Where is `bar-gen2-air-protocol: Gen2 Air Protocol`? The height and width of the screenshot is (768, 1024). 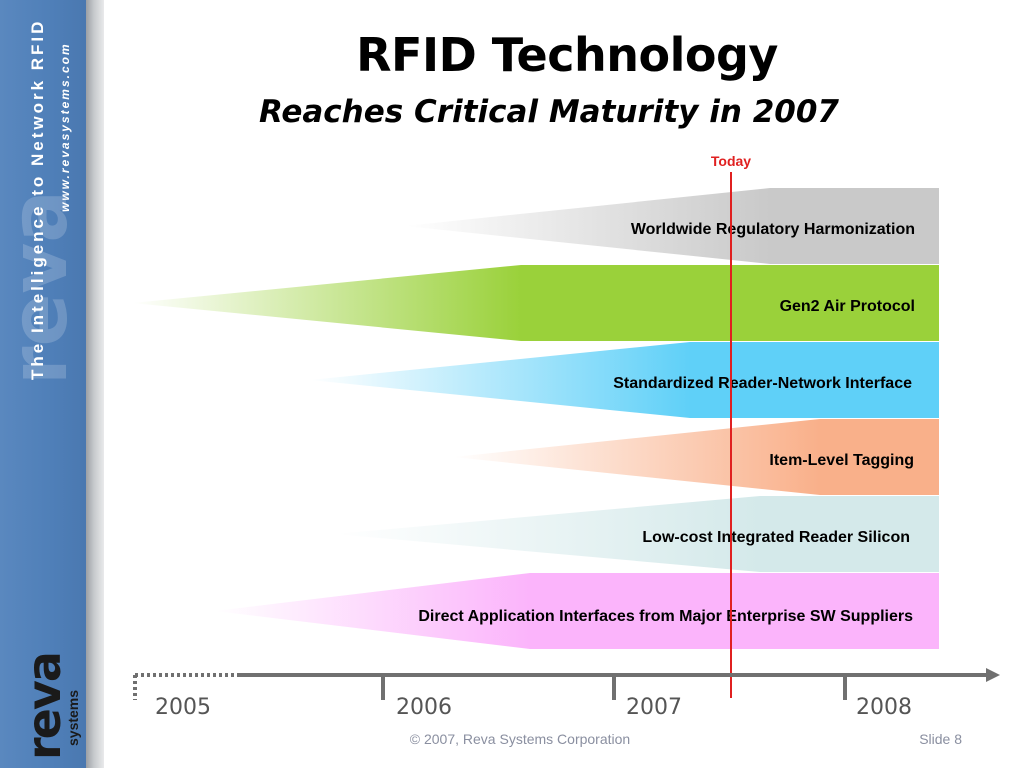 bar-gen2-air-protocol: Gen2 Air Protocol is located at coordinates (535, 303).